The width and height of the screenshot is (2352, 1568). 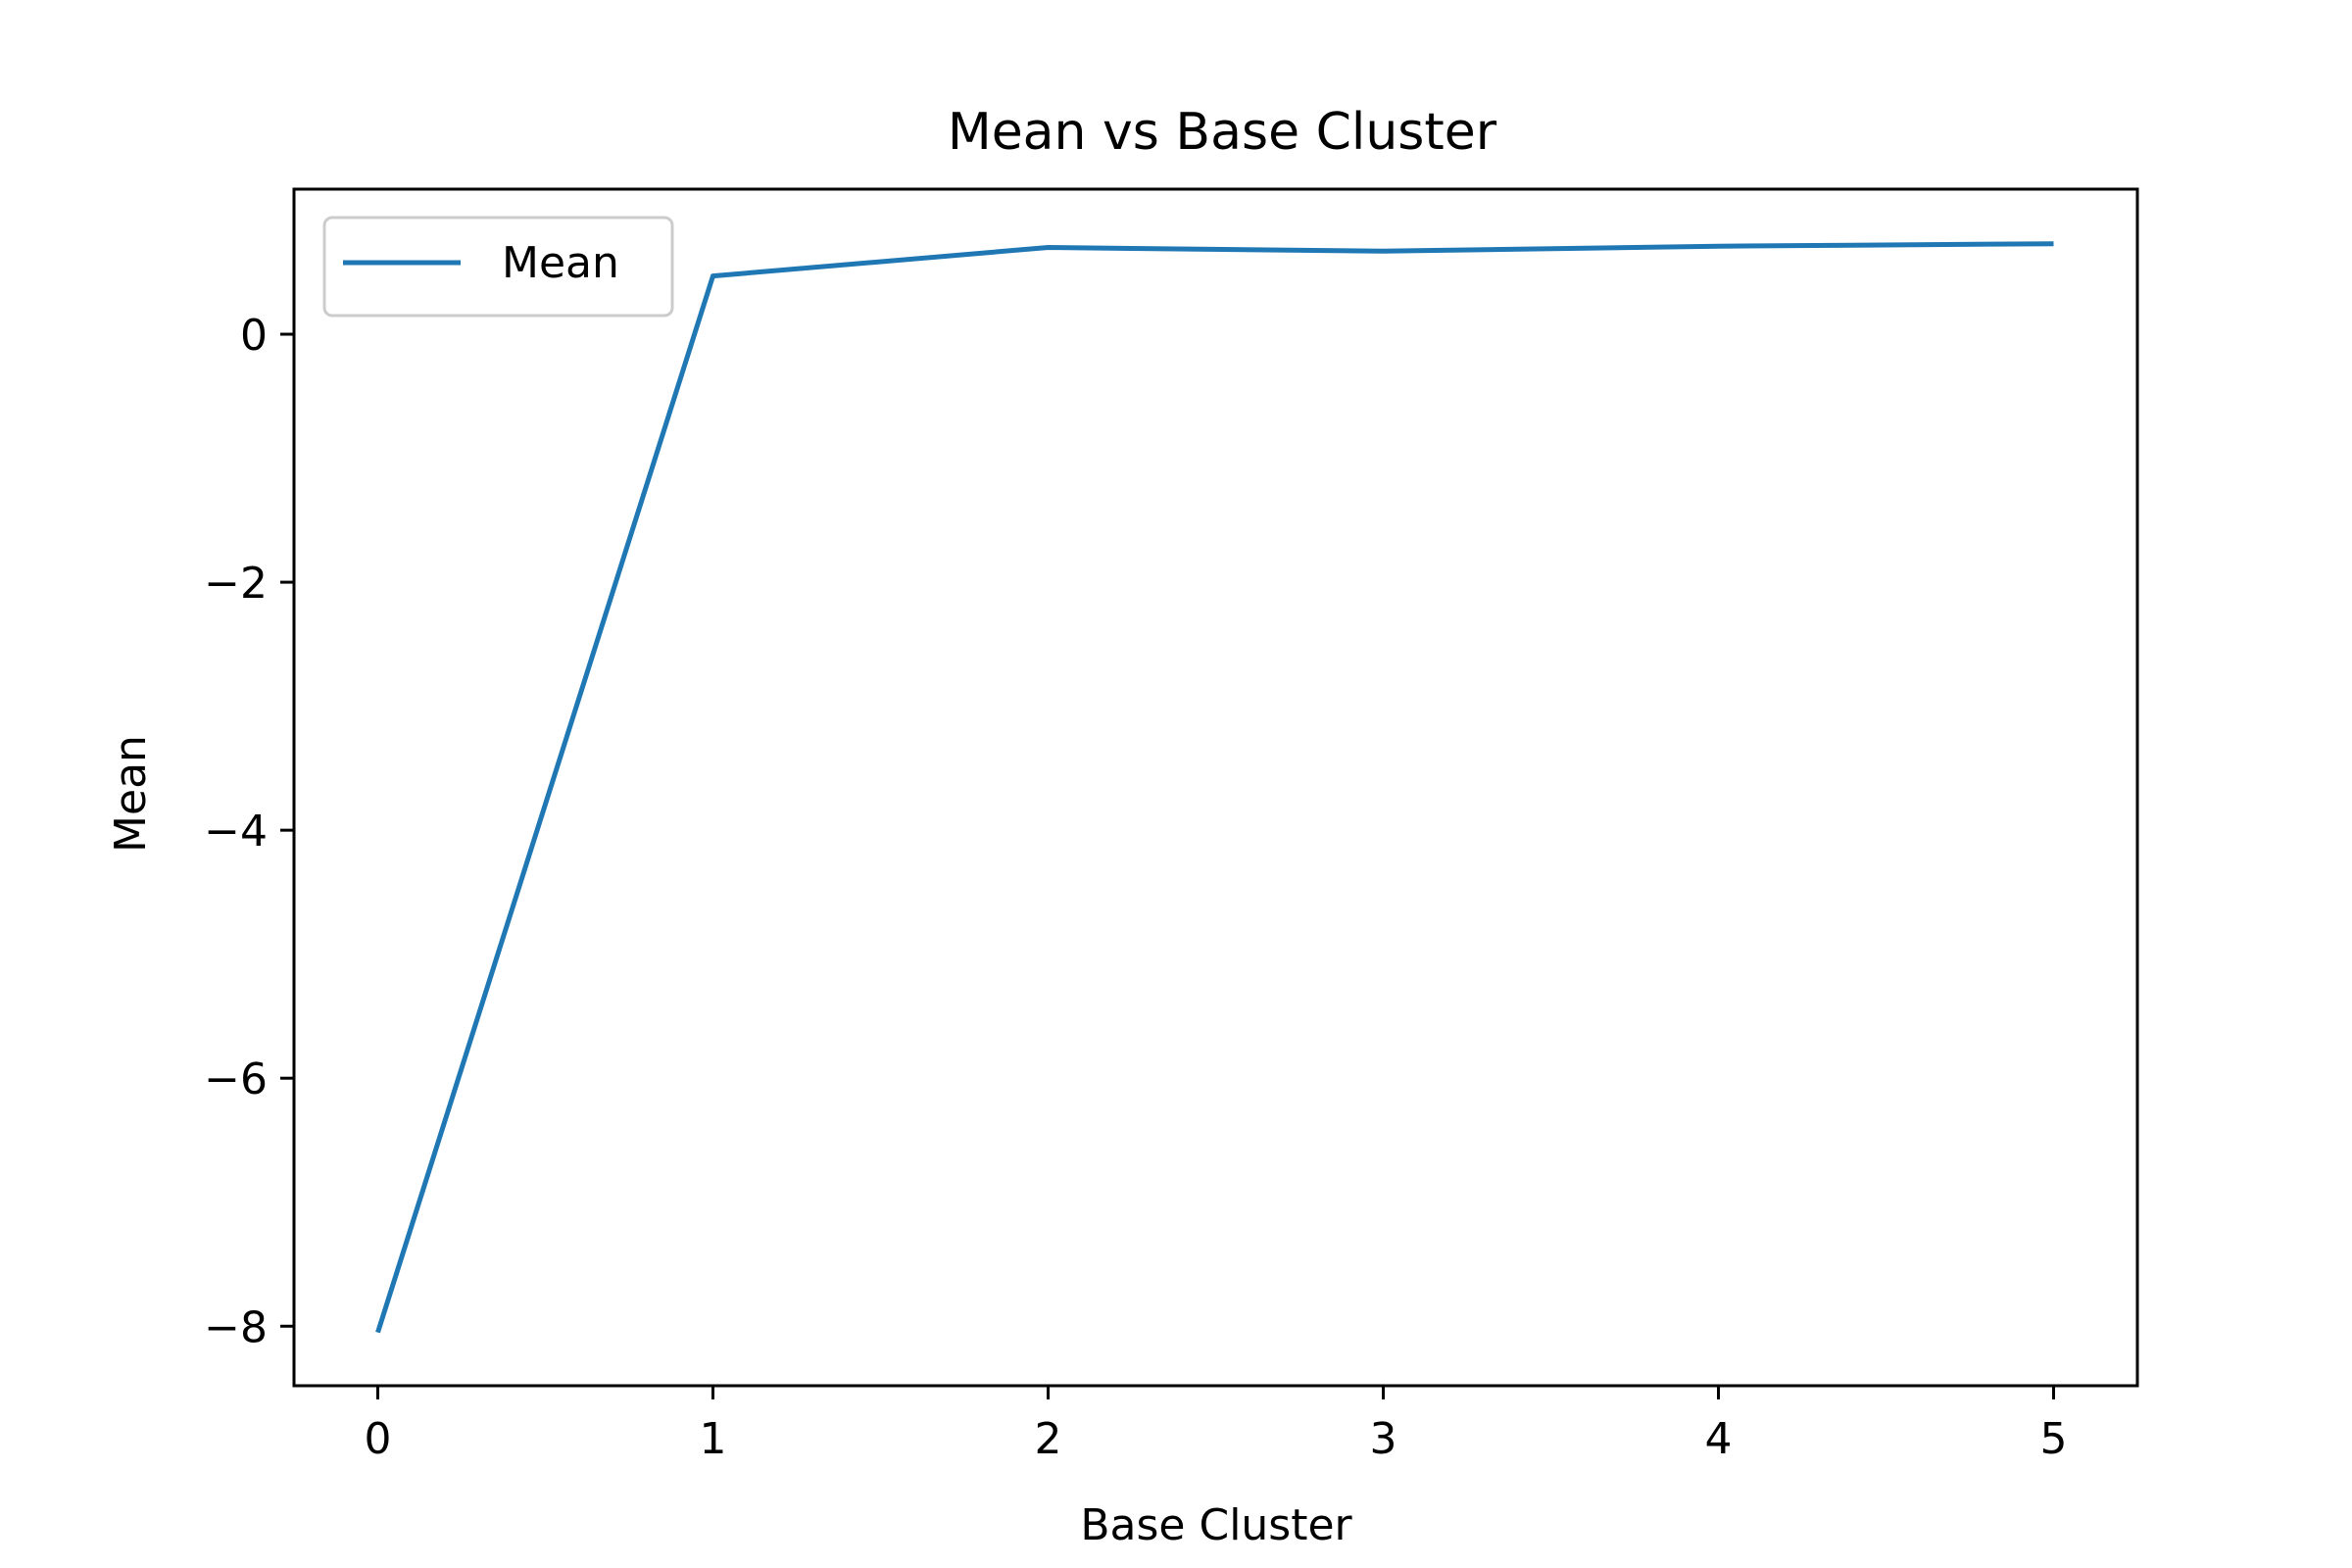 What do you see at coordinates (254, 336) in the screenshot?
I see `y-tick-label-0: 0` at bounding box center [254, 336].